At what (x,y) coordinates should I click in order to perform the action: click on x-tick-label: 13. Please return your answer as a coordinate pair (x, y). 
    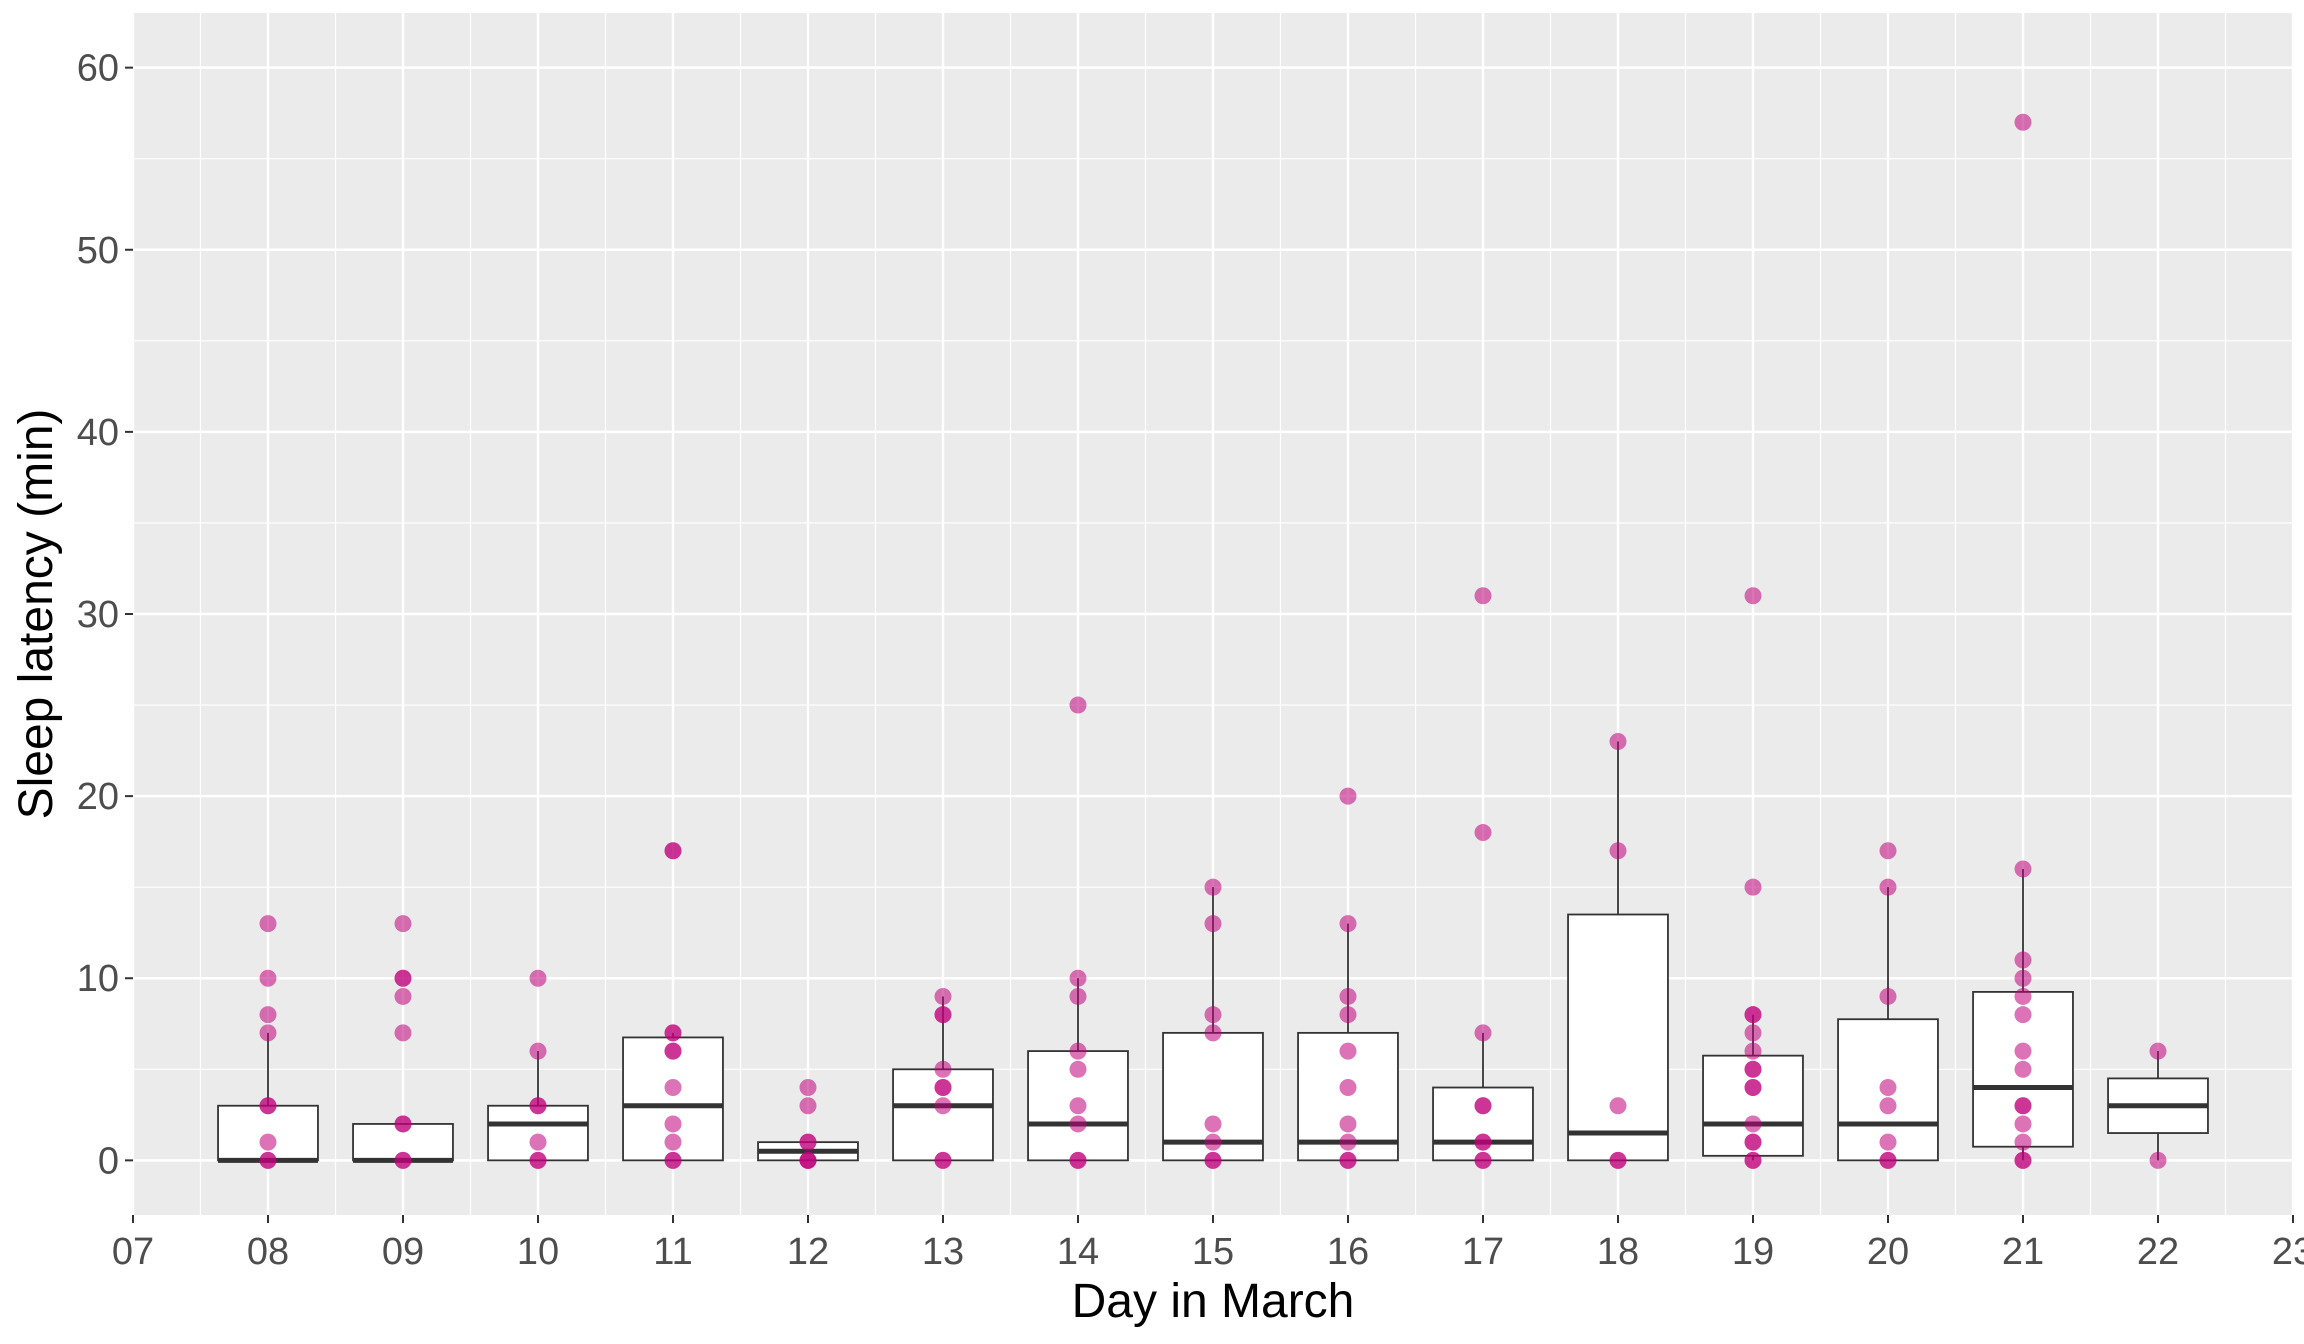
    Looking at the image, I should click on (943, 1252).